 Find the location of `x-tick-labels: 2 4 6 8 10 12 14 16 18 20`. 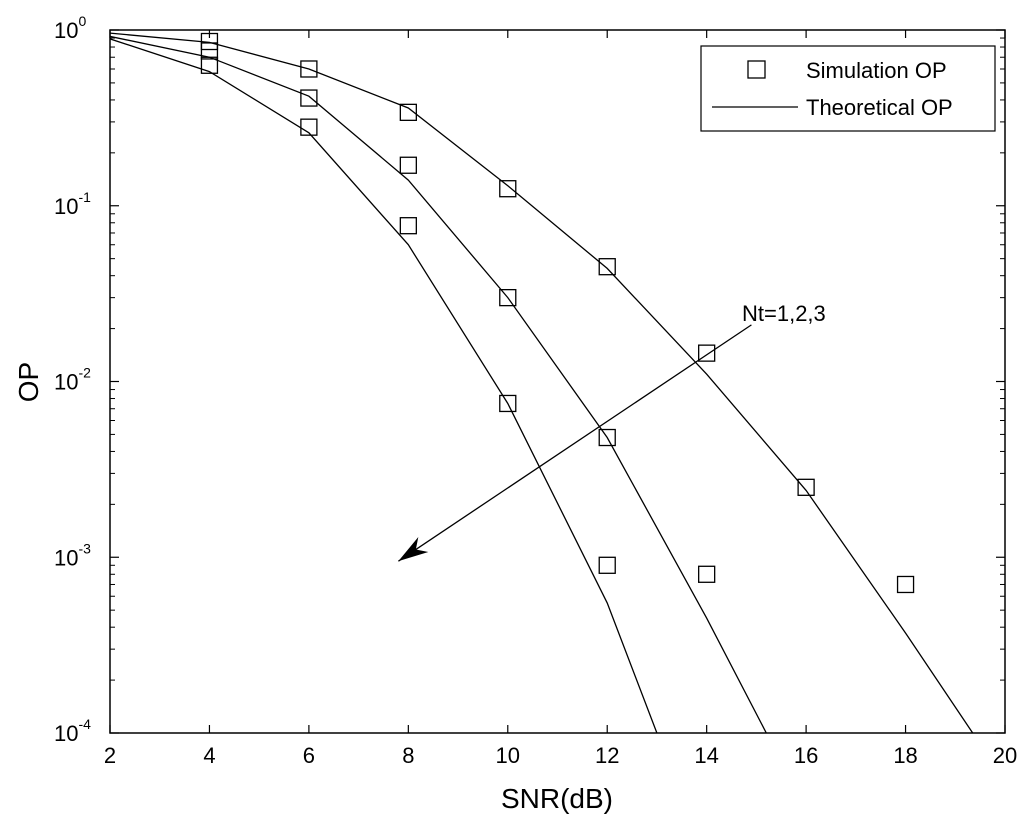

x-tick-labels: 2 4 6 8 10 12 14 16 18 20 is located at coordinates (560, 755).